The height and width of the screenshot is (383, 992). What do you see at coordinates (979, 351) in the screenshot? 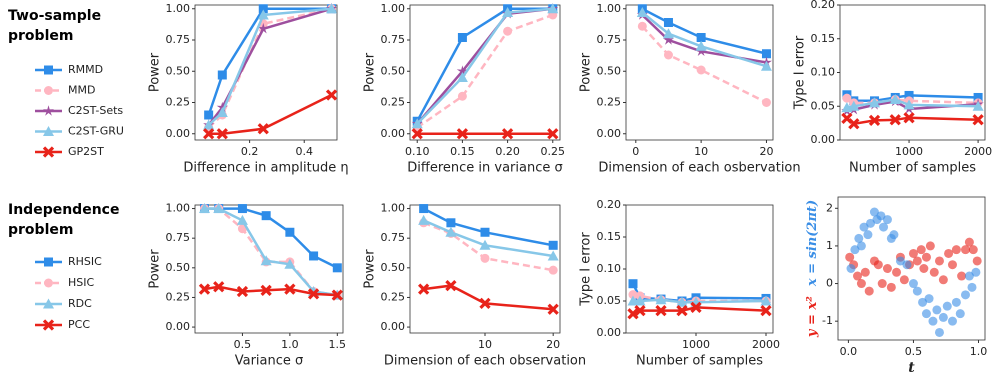
I see `x-tick-label: 1.0` at bounding box center [979, 351].